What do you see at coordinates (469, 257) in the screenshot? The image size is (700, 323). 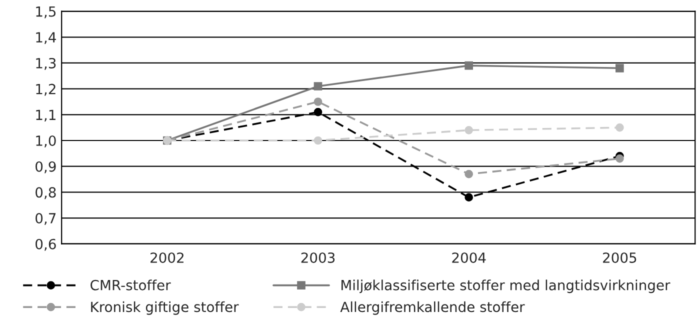 I see `x-tick-label: 2004` at bounding box center [469, 257].